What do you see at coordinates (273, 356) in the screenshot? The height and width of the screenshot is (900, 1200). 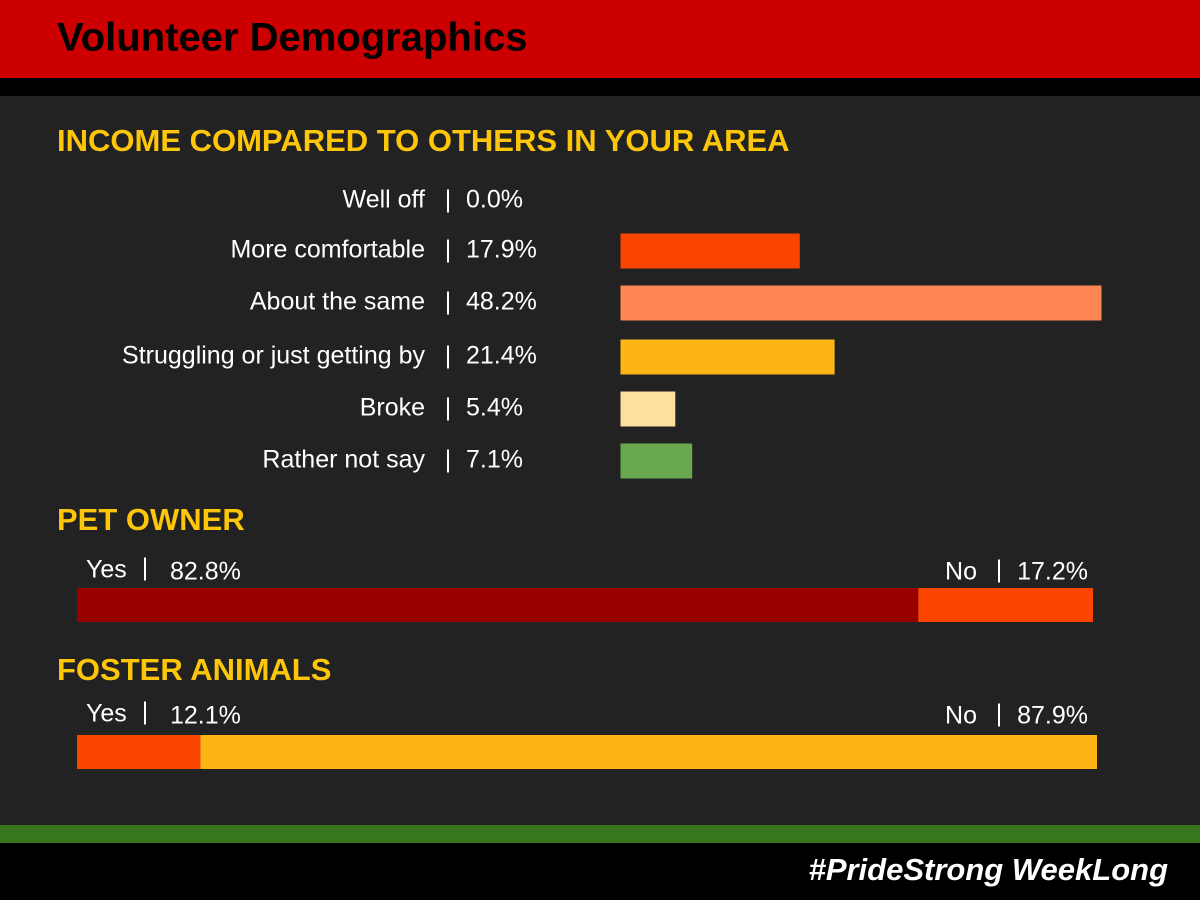 I see `category-label: Struggling or just getting by` at bounding box center [273, 356].